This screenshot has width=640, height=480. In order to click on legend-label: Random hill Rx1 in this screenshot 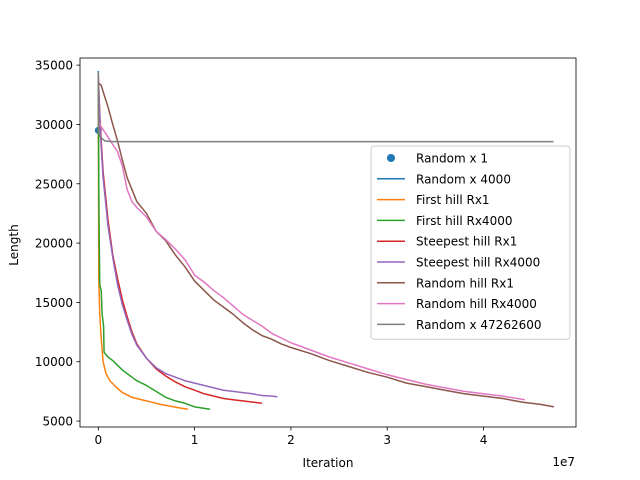, I will do `click(465, 283)`.